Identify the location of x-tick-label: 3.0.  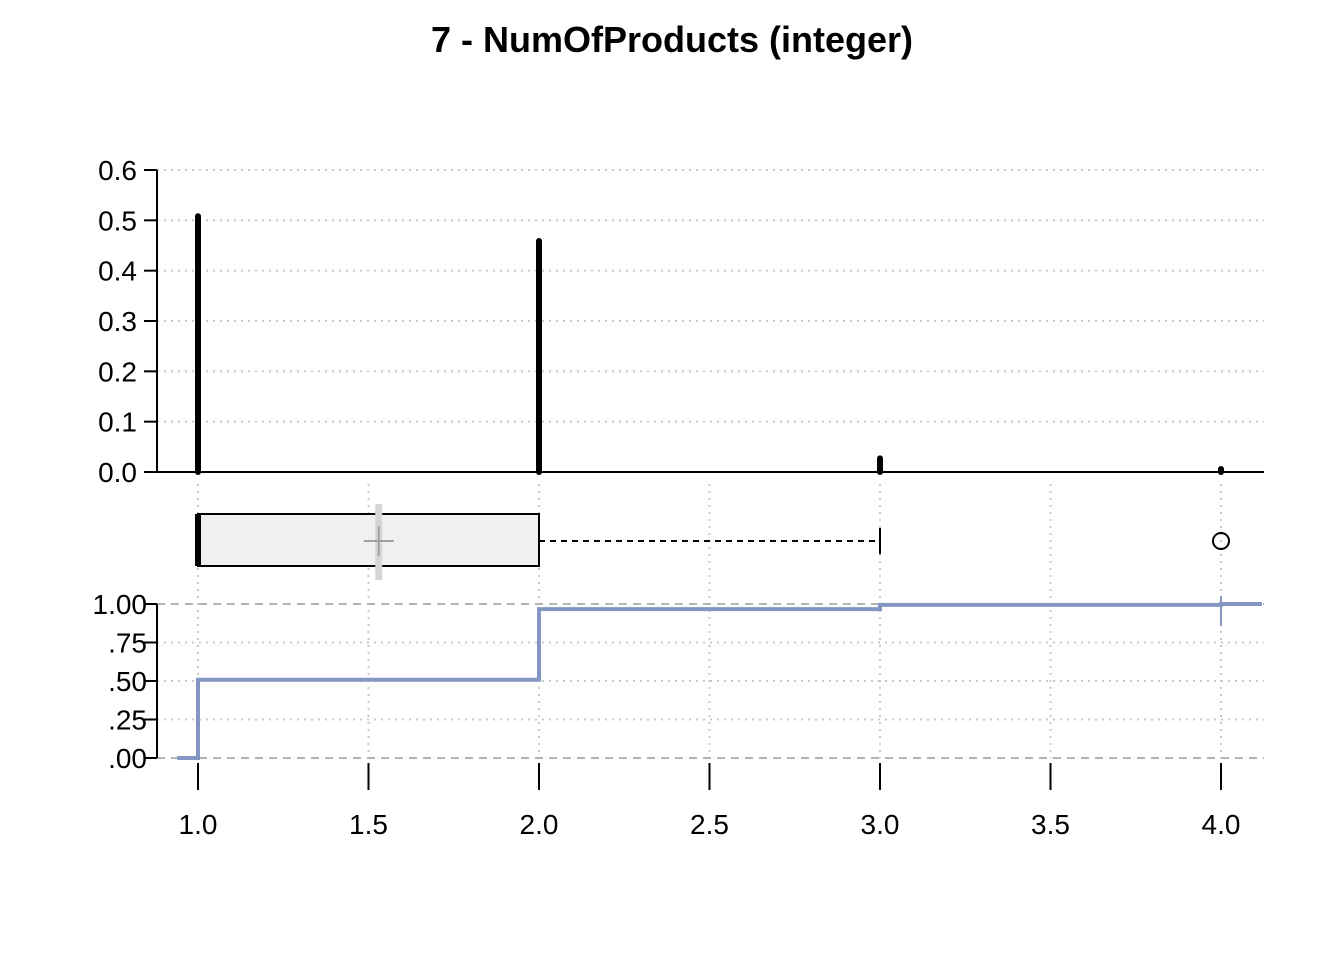
(880, 824).